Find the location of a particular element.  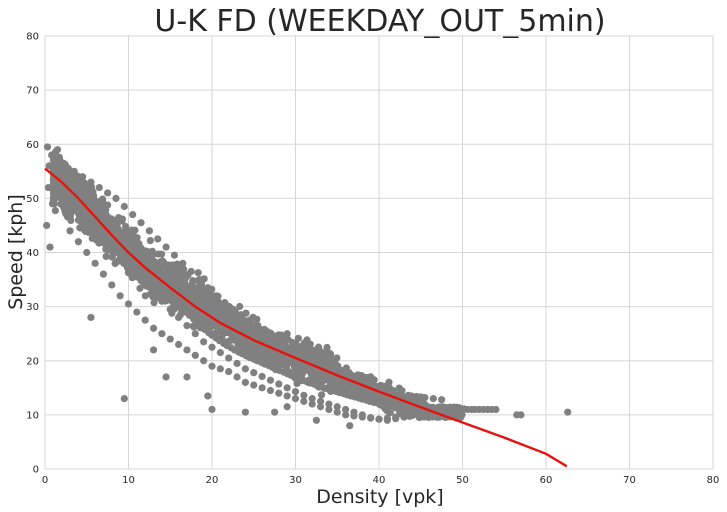

y-tick-label: 10 is located at coordinates (32, 415).